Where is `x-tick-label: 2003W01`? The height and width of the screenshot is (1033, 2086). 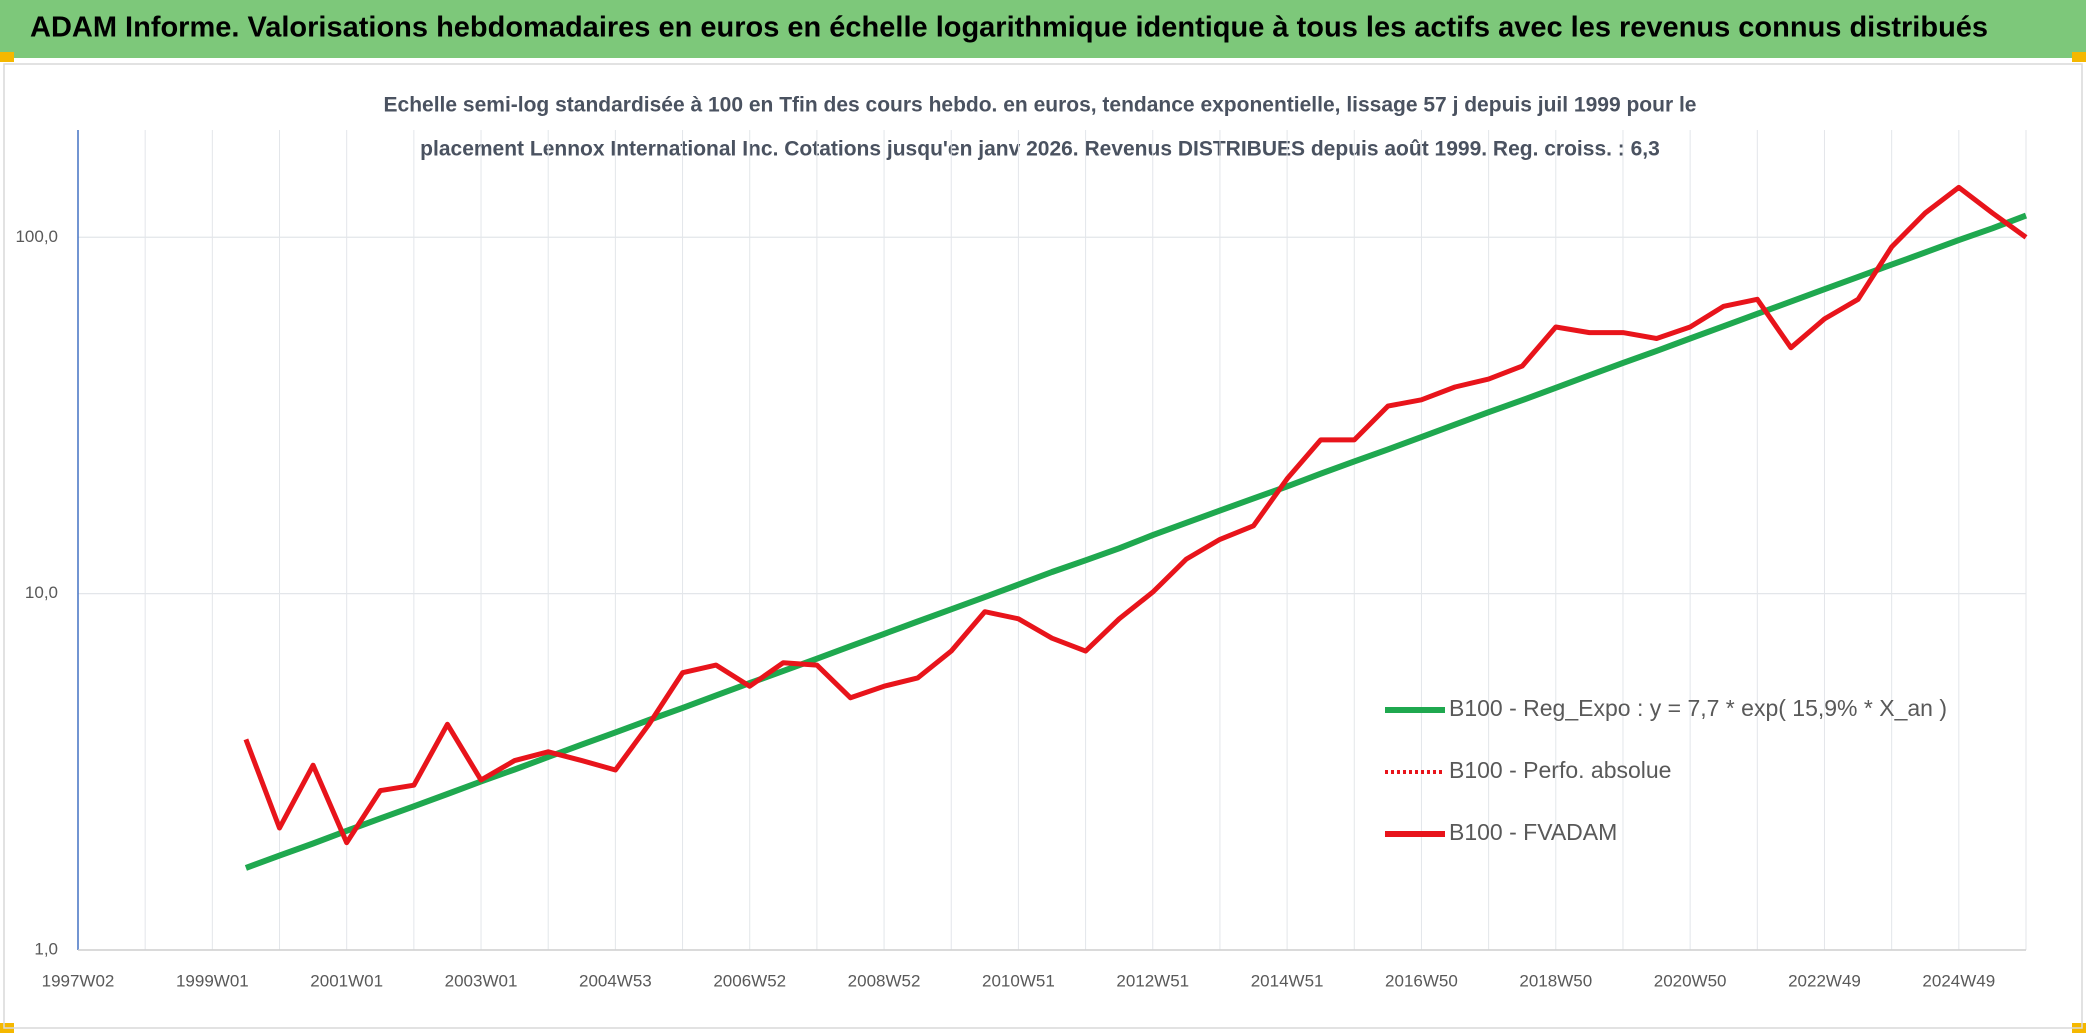 x-tick-label: 2003W01 is located at coordinates (481, 980).